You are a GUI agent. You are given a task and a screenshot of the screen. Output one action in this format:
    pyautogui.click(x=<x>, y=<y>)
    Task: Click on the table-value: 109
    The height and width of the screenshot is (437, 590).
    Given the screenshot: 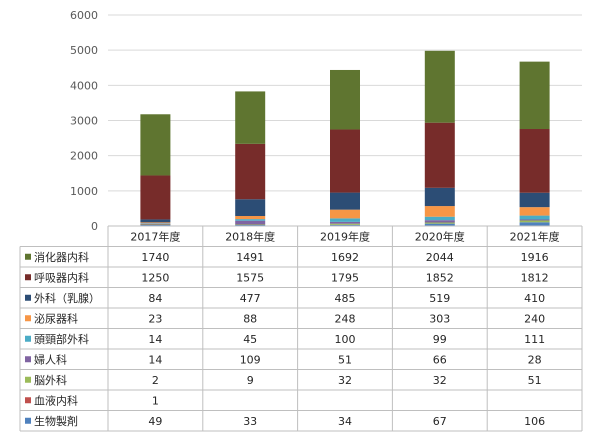 What is the action you would take?
    pyautogui.click(x=250, y=360)
    